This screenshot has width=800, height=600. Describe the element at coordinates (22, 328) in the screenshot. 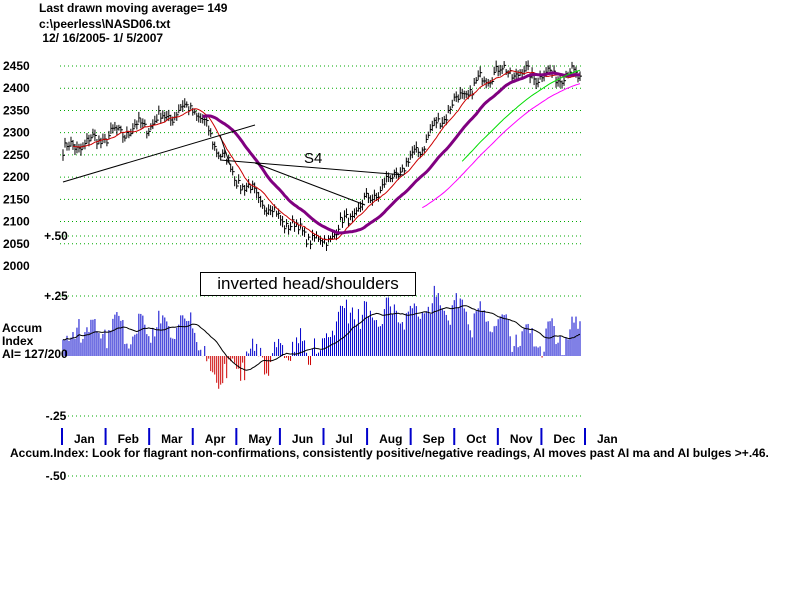

I see `accum-title-1: Accum` at that location.